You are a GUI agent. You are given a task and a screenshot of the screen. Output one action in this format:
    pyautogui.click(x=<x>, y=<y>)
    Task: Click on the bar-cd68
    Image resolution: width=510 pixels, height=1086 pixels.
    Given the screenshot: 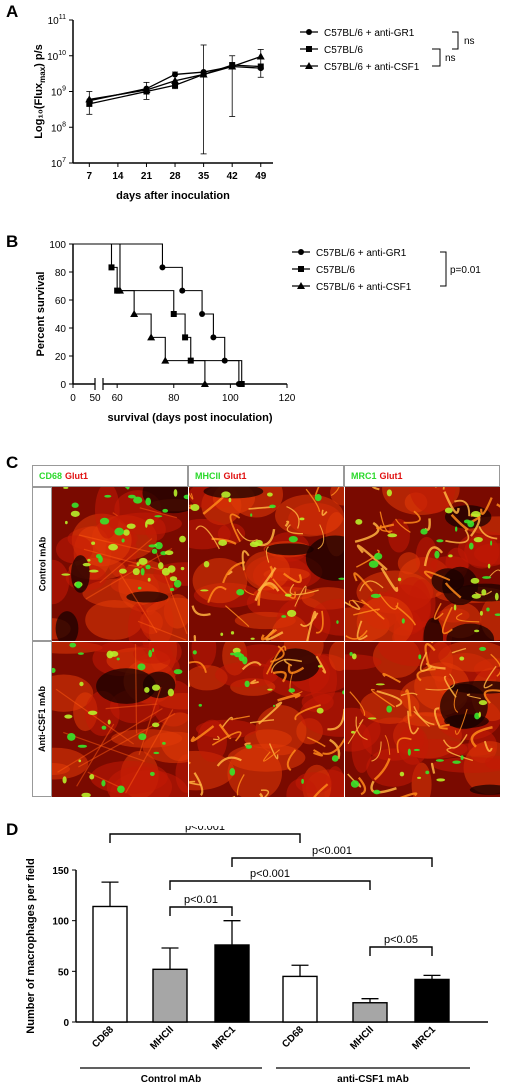 What is the action you would take?
    pyautogui.click(x=110, y=964)
    